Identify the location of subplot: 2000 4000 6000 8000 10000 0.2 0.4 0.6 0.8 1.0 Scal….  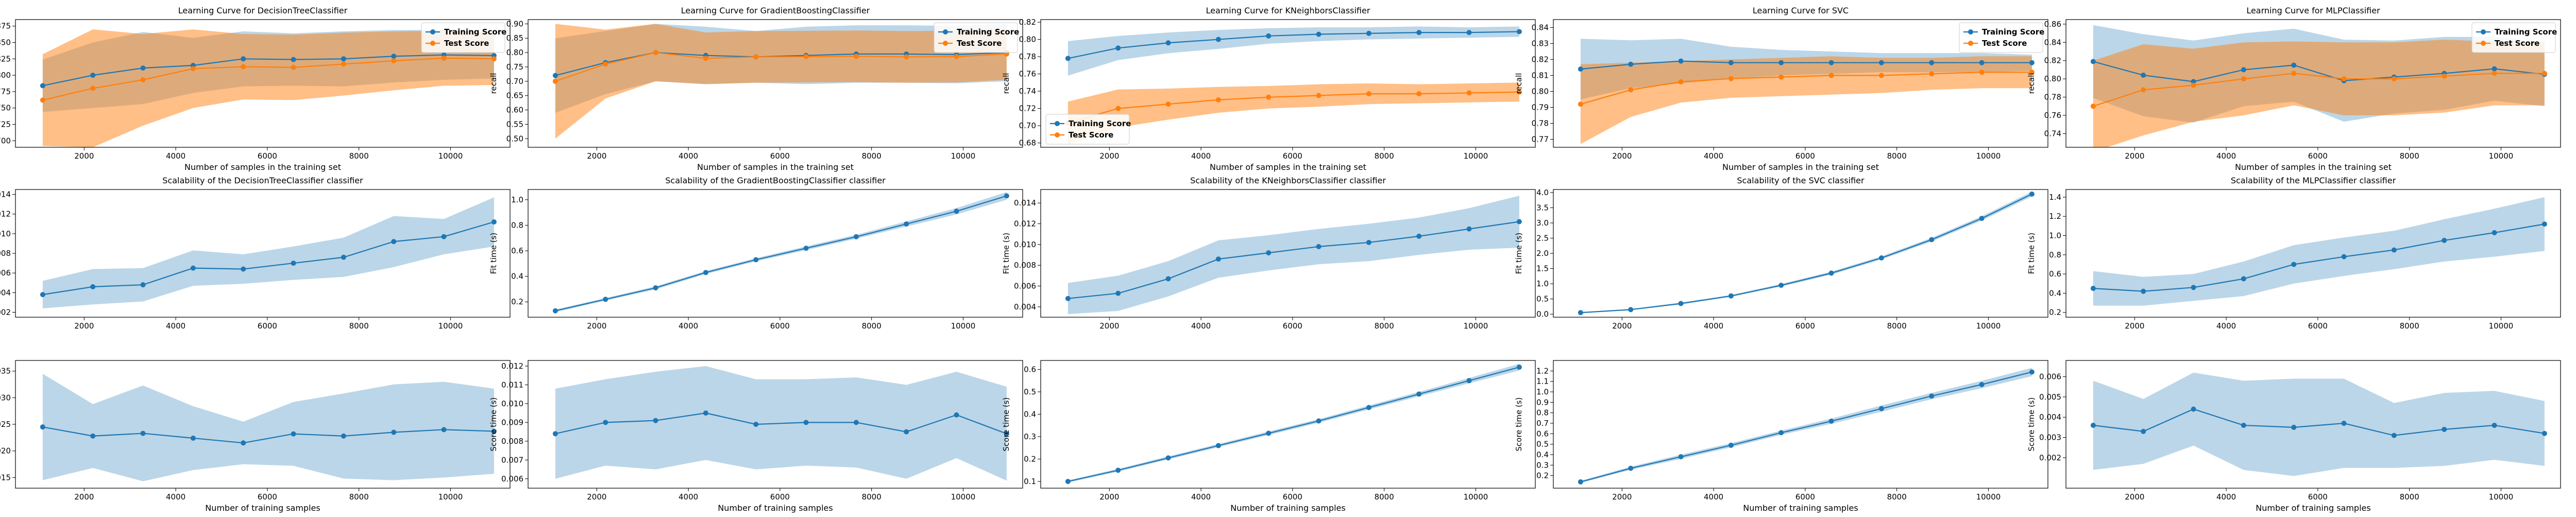
(756, 253).